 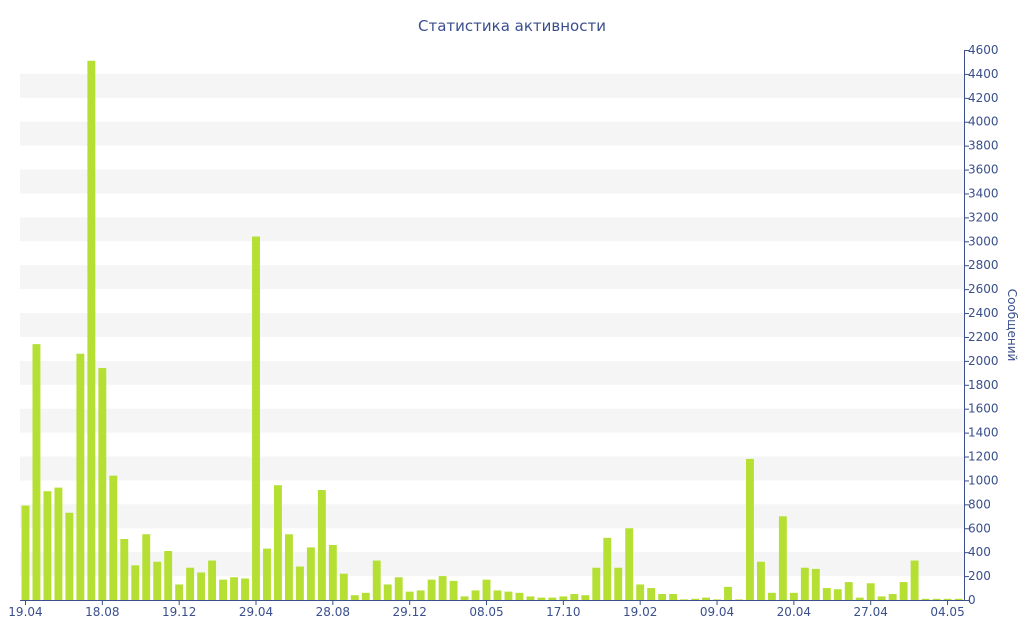 What do you see at coordinates (983, 337) in the screenshot?
I see `y-tick-label: 2200` at bounding box center [983, 337].